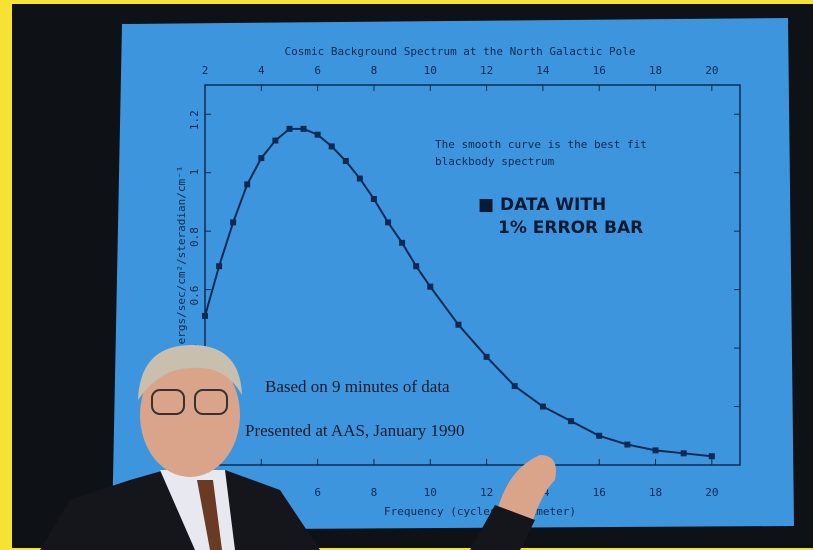  What do you see at coordinates (355, 430) in the screenshot?
I see `annotation: Presented at AAS, January 1990` at bounding box center [355, 430].